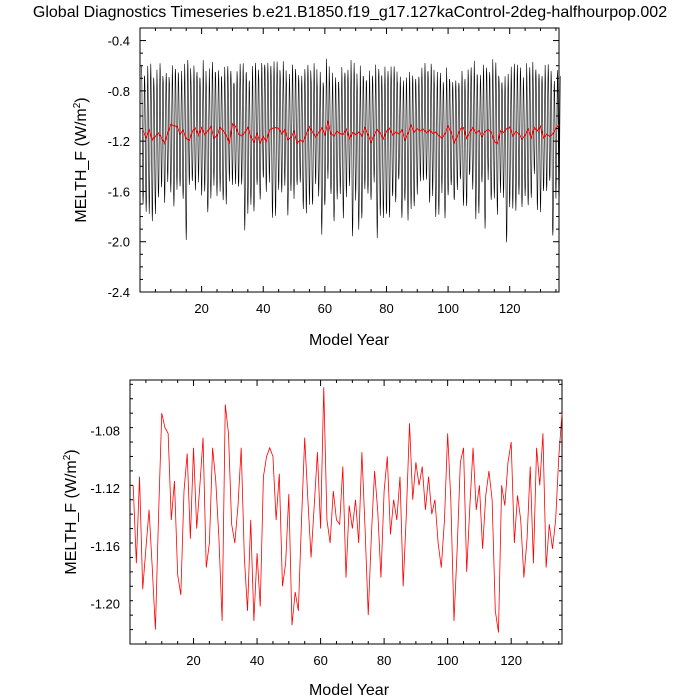 The image size is (700, 700). I want to click on y-axis-label-bottom: MELTH_F (W/m2), so click(71, 511).